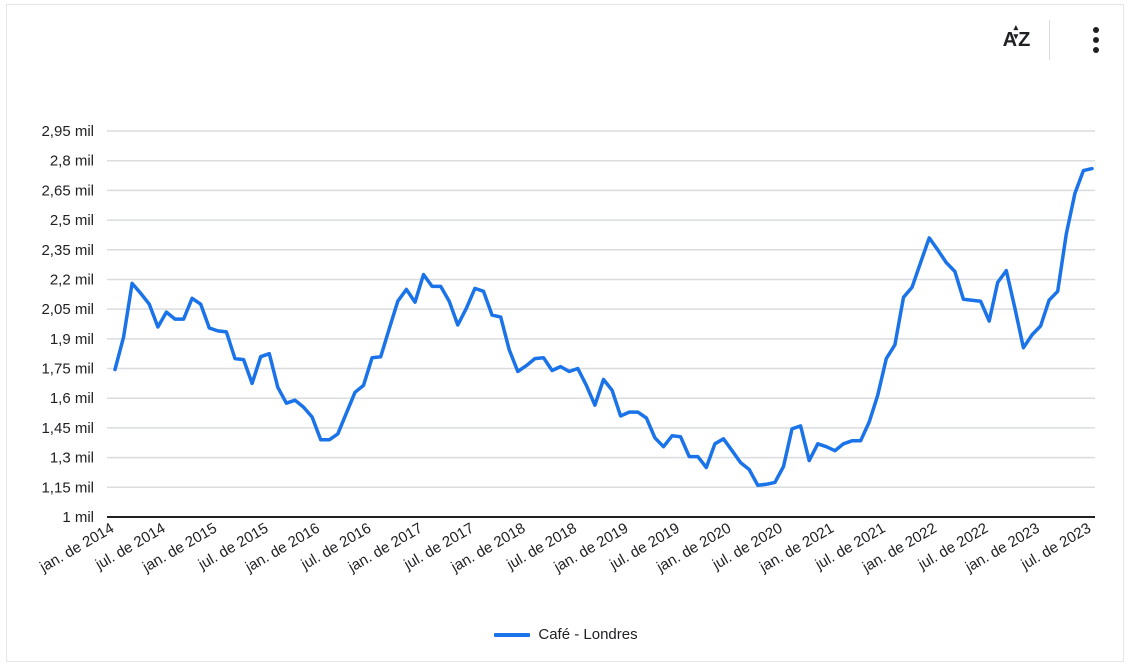 The width and height of the screenshot is (1132, 667). I want to click on legend-swatch-cafe-londres, so click(512, 635).